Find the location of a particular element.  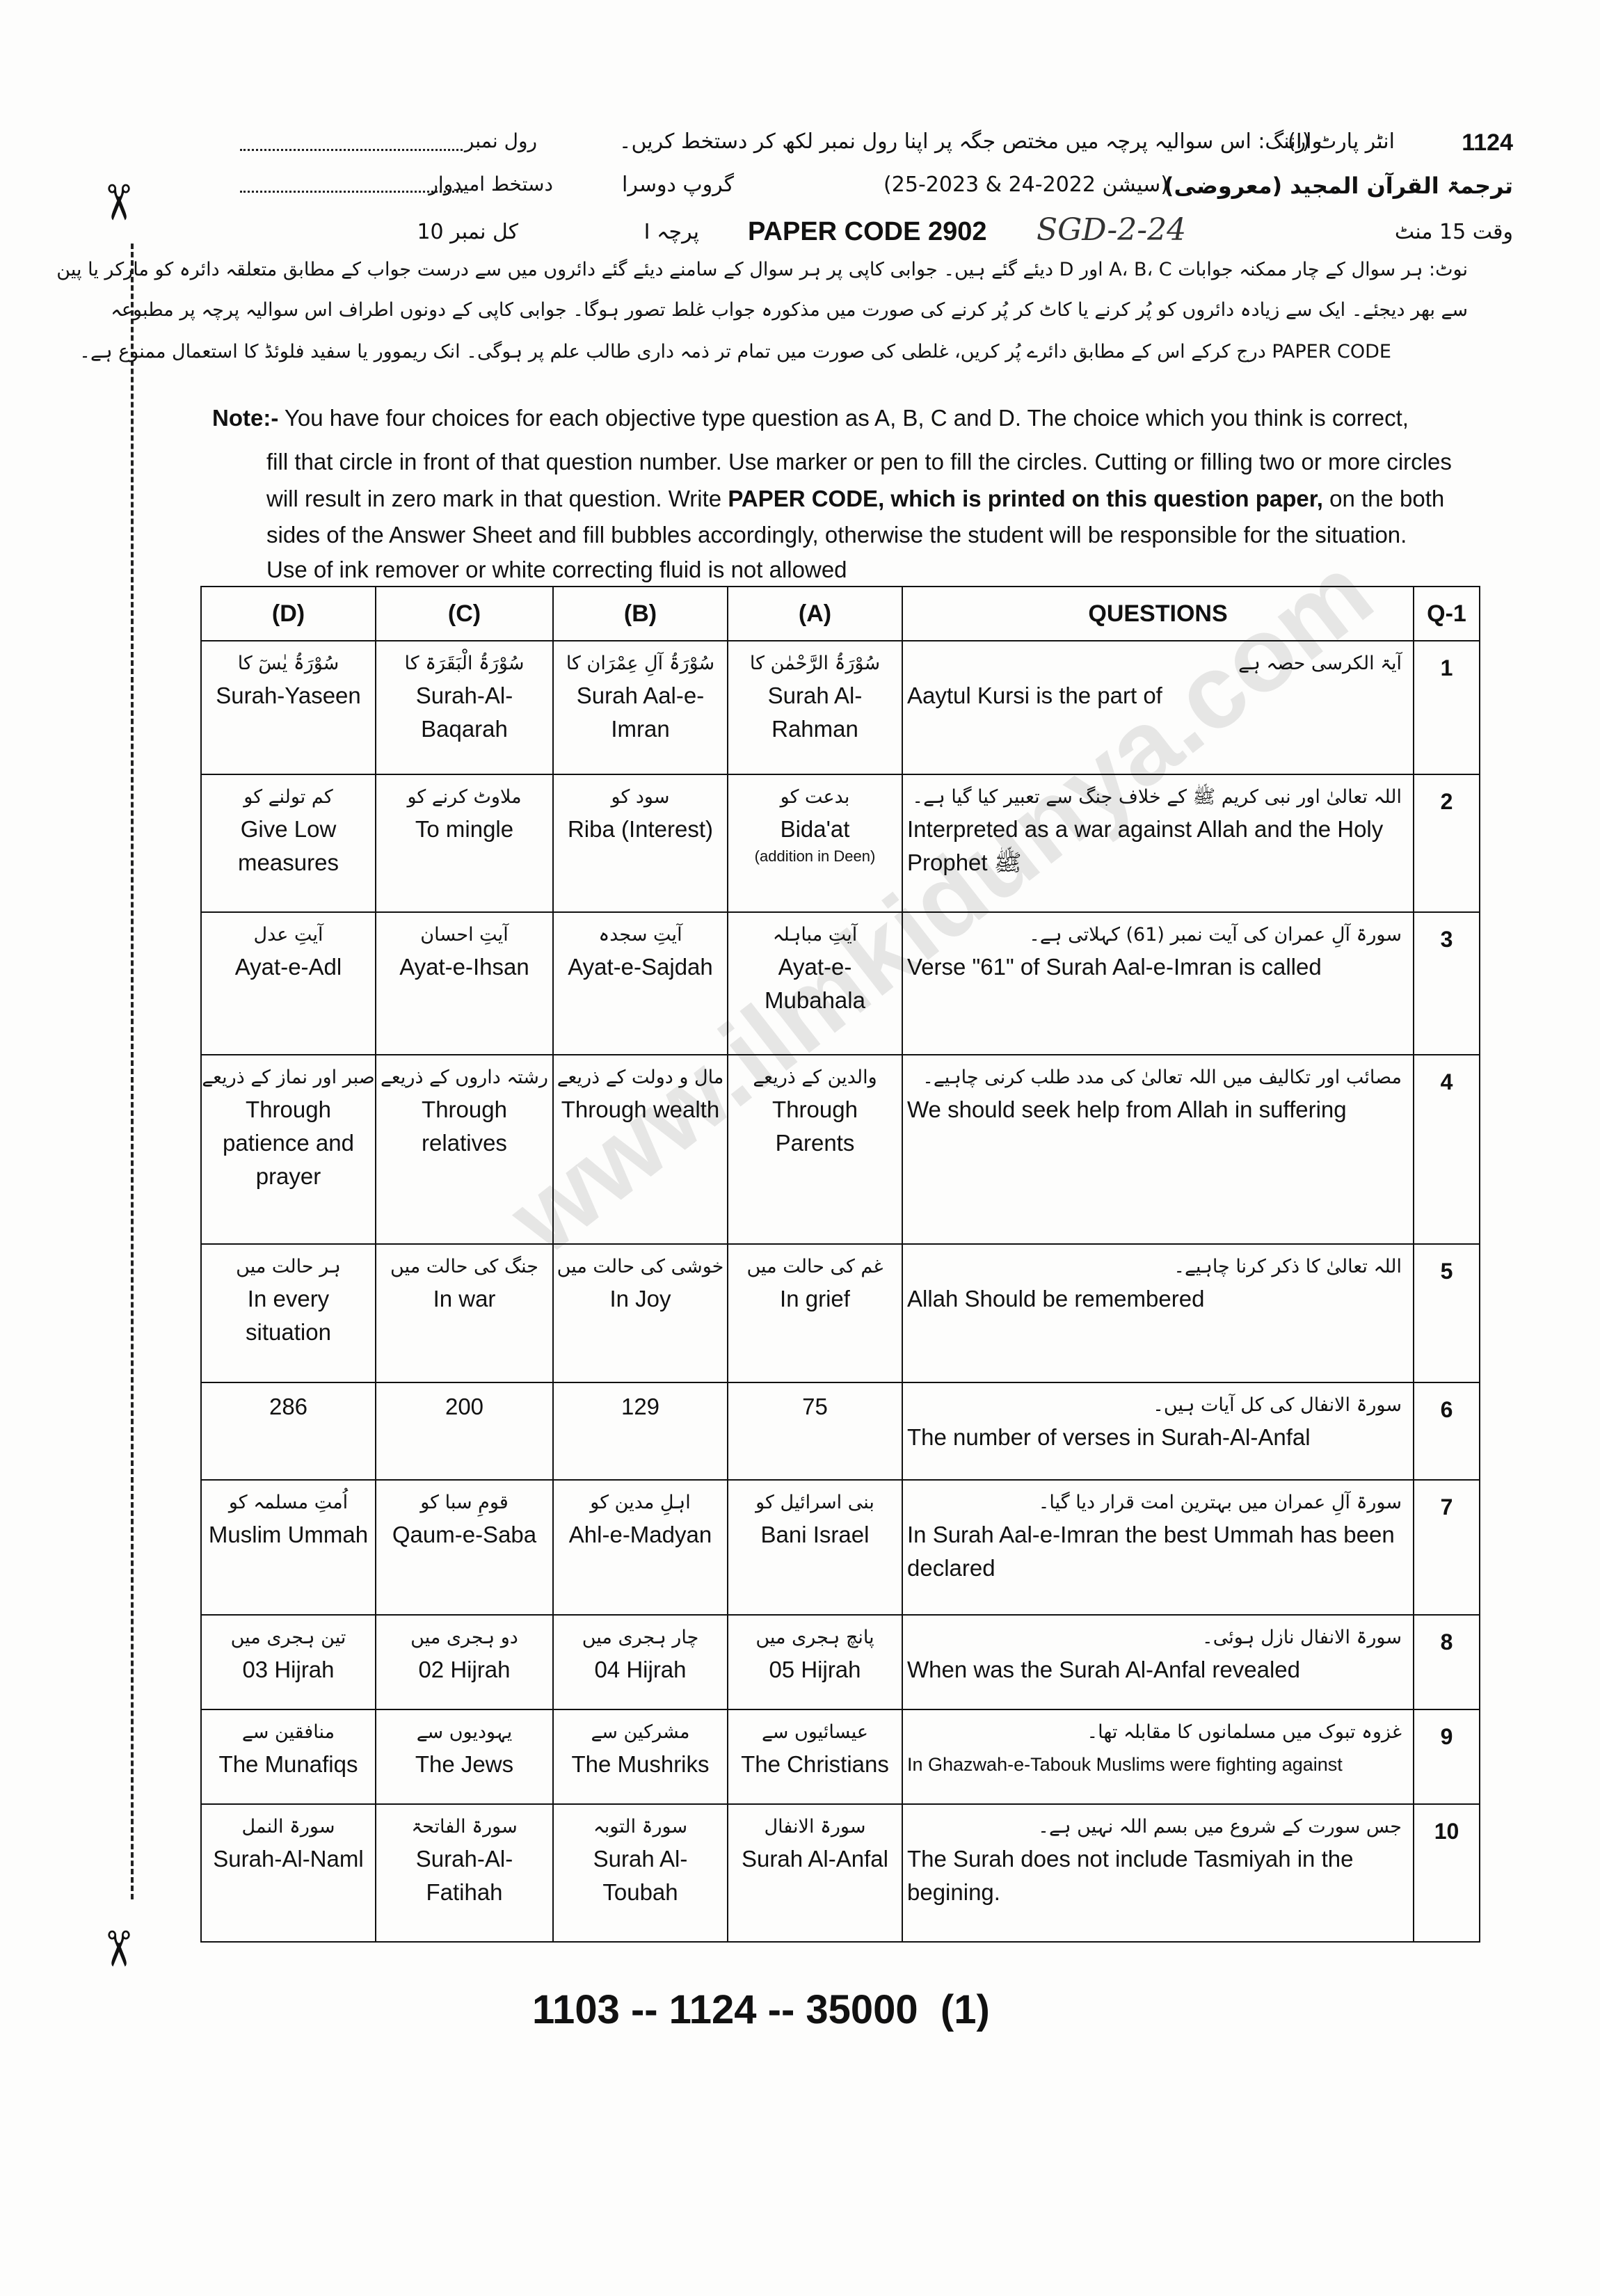

question-urdu: غزوہ تبوک میں مسلمانوں کا مقابلہ تھا۔ is located at coordinates (1244, 1732).